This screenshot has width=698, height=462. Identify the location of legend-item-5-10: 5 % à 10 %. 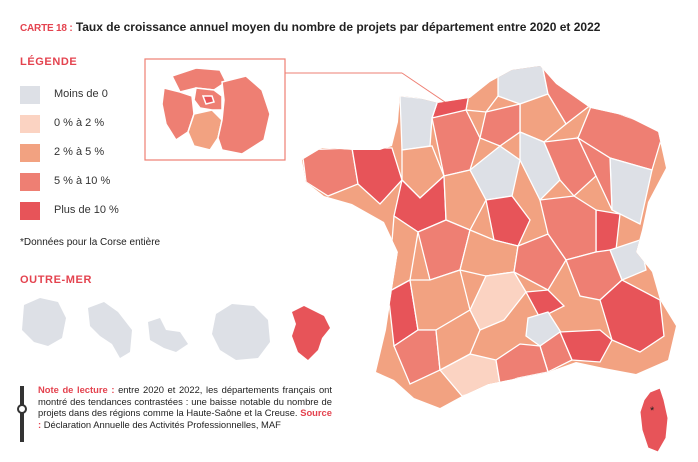
(65, 182).